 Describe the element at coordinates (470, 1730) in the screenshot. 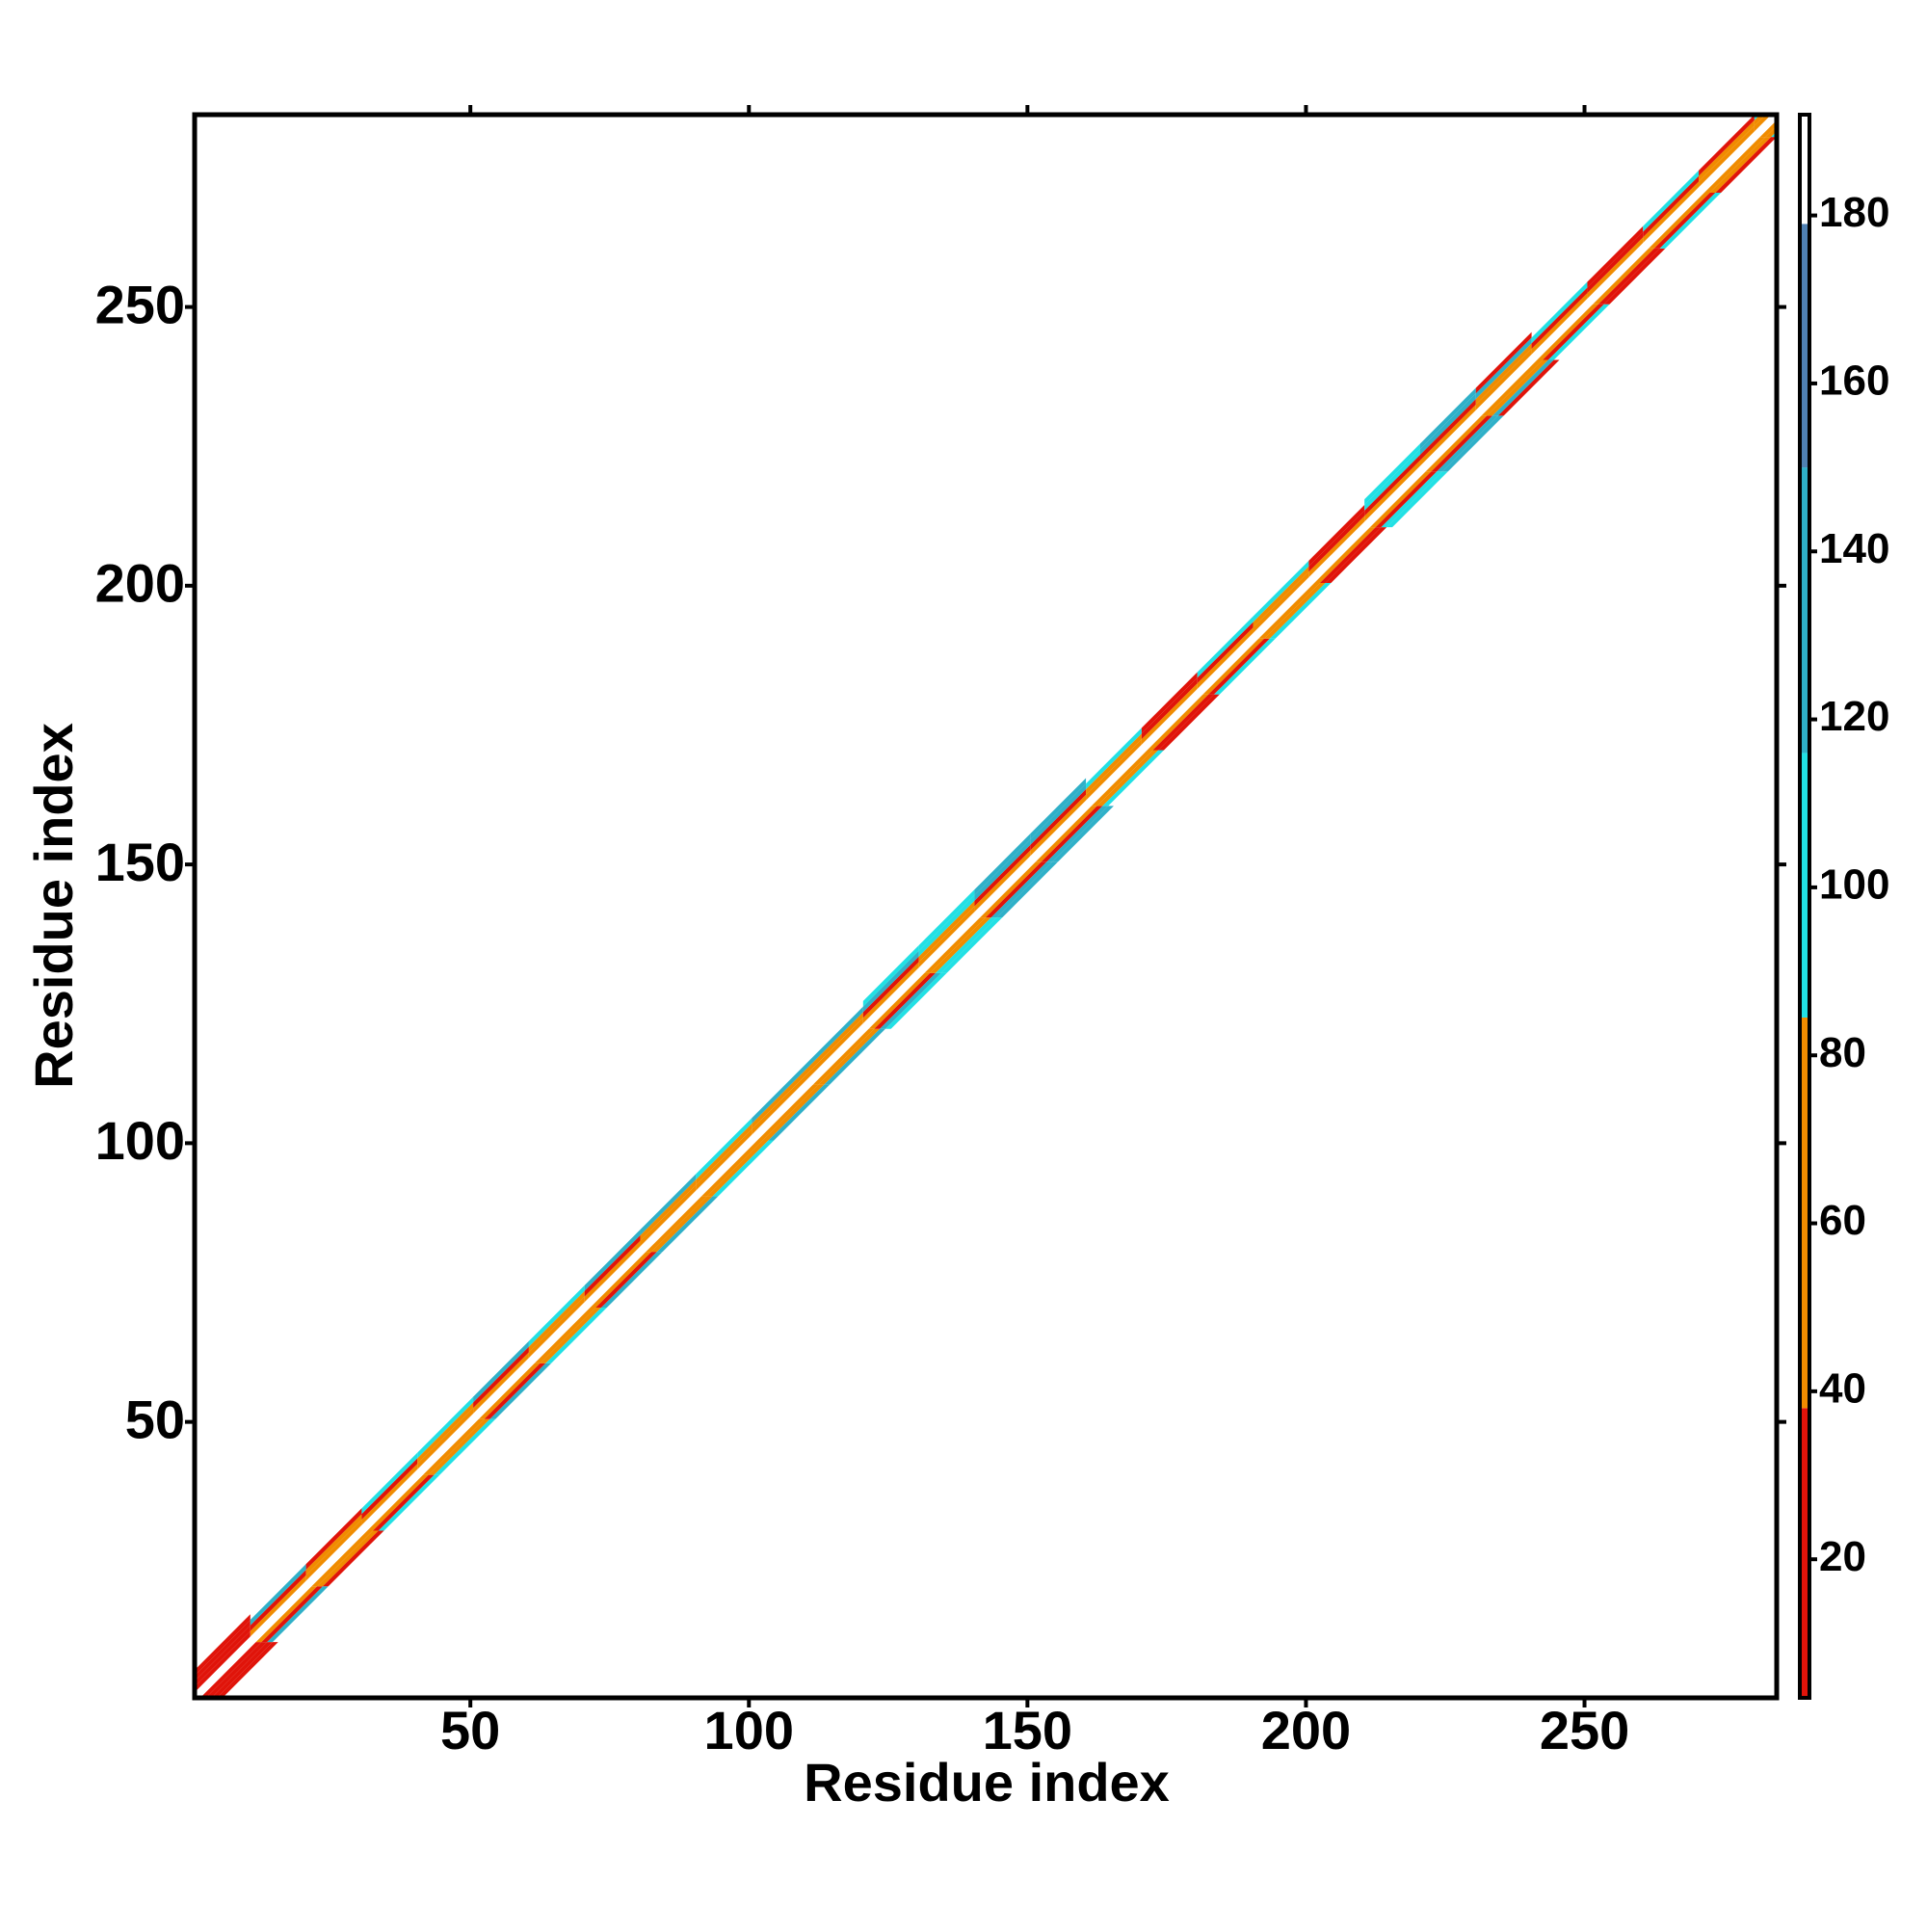

I see `x-tick-label: 50` at that location.